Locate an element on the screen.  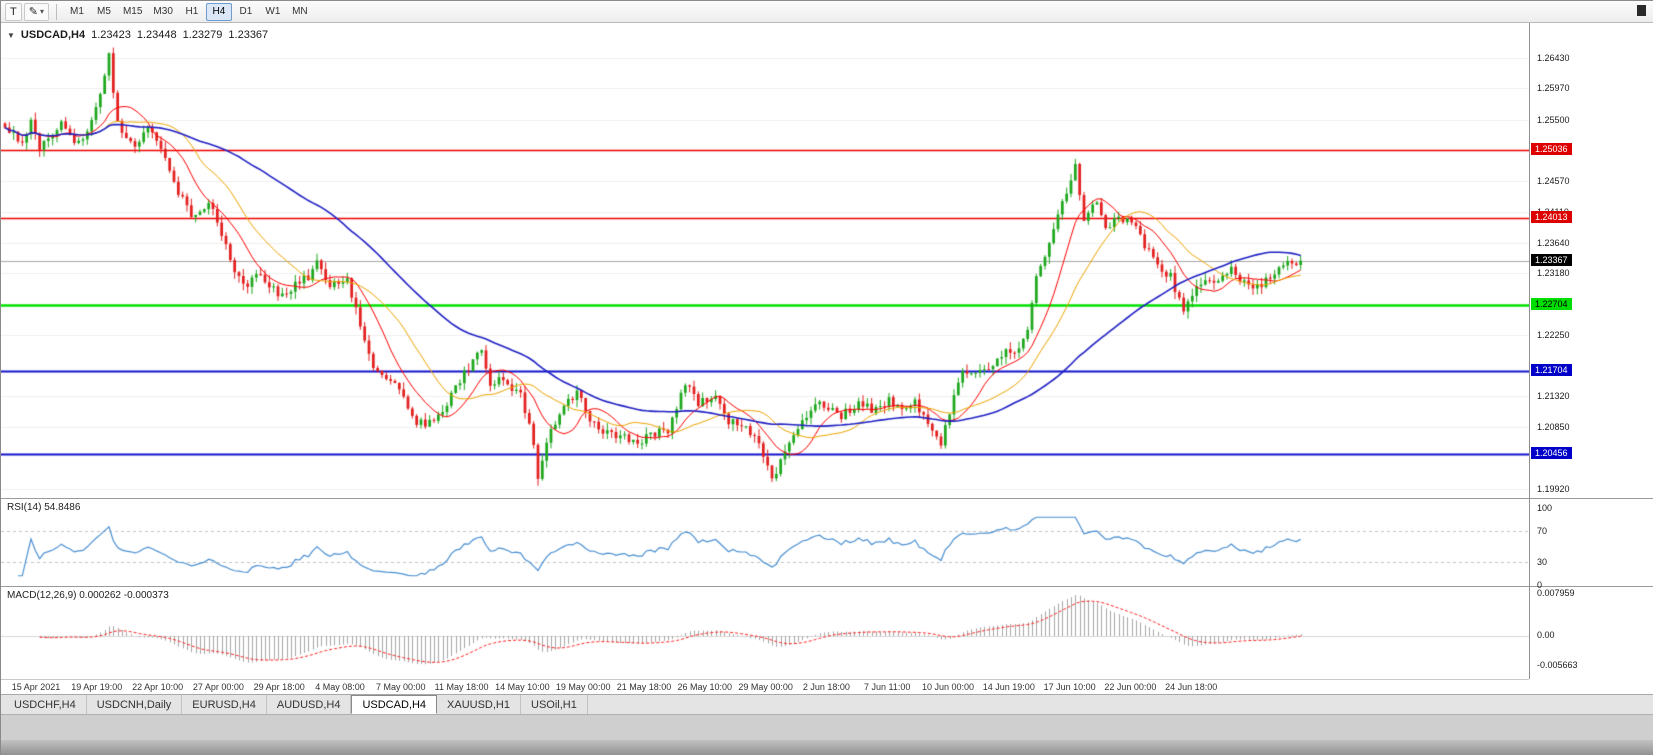
rsi-scale-label: 30 is located at coordinates (1542, 561).